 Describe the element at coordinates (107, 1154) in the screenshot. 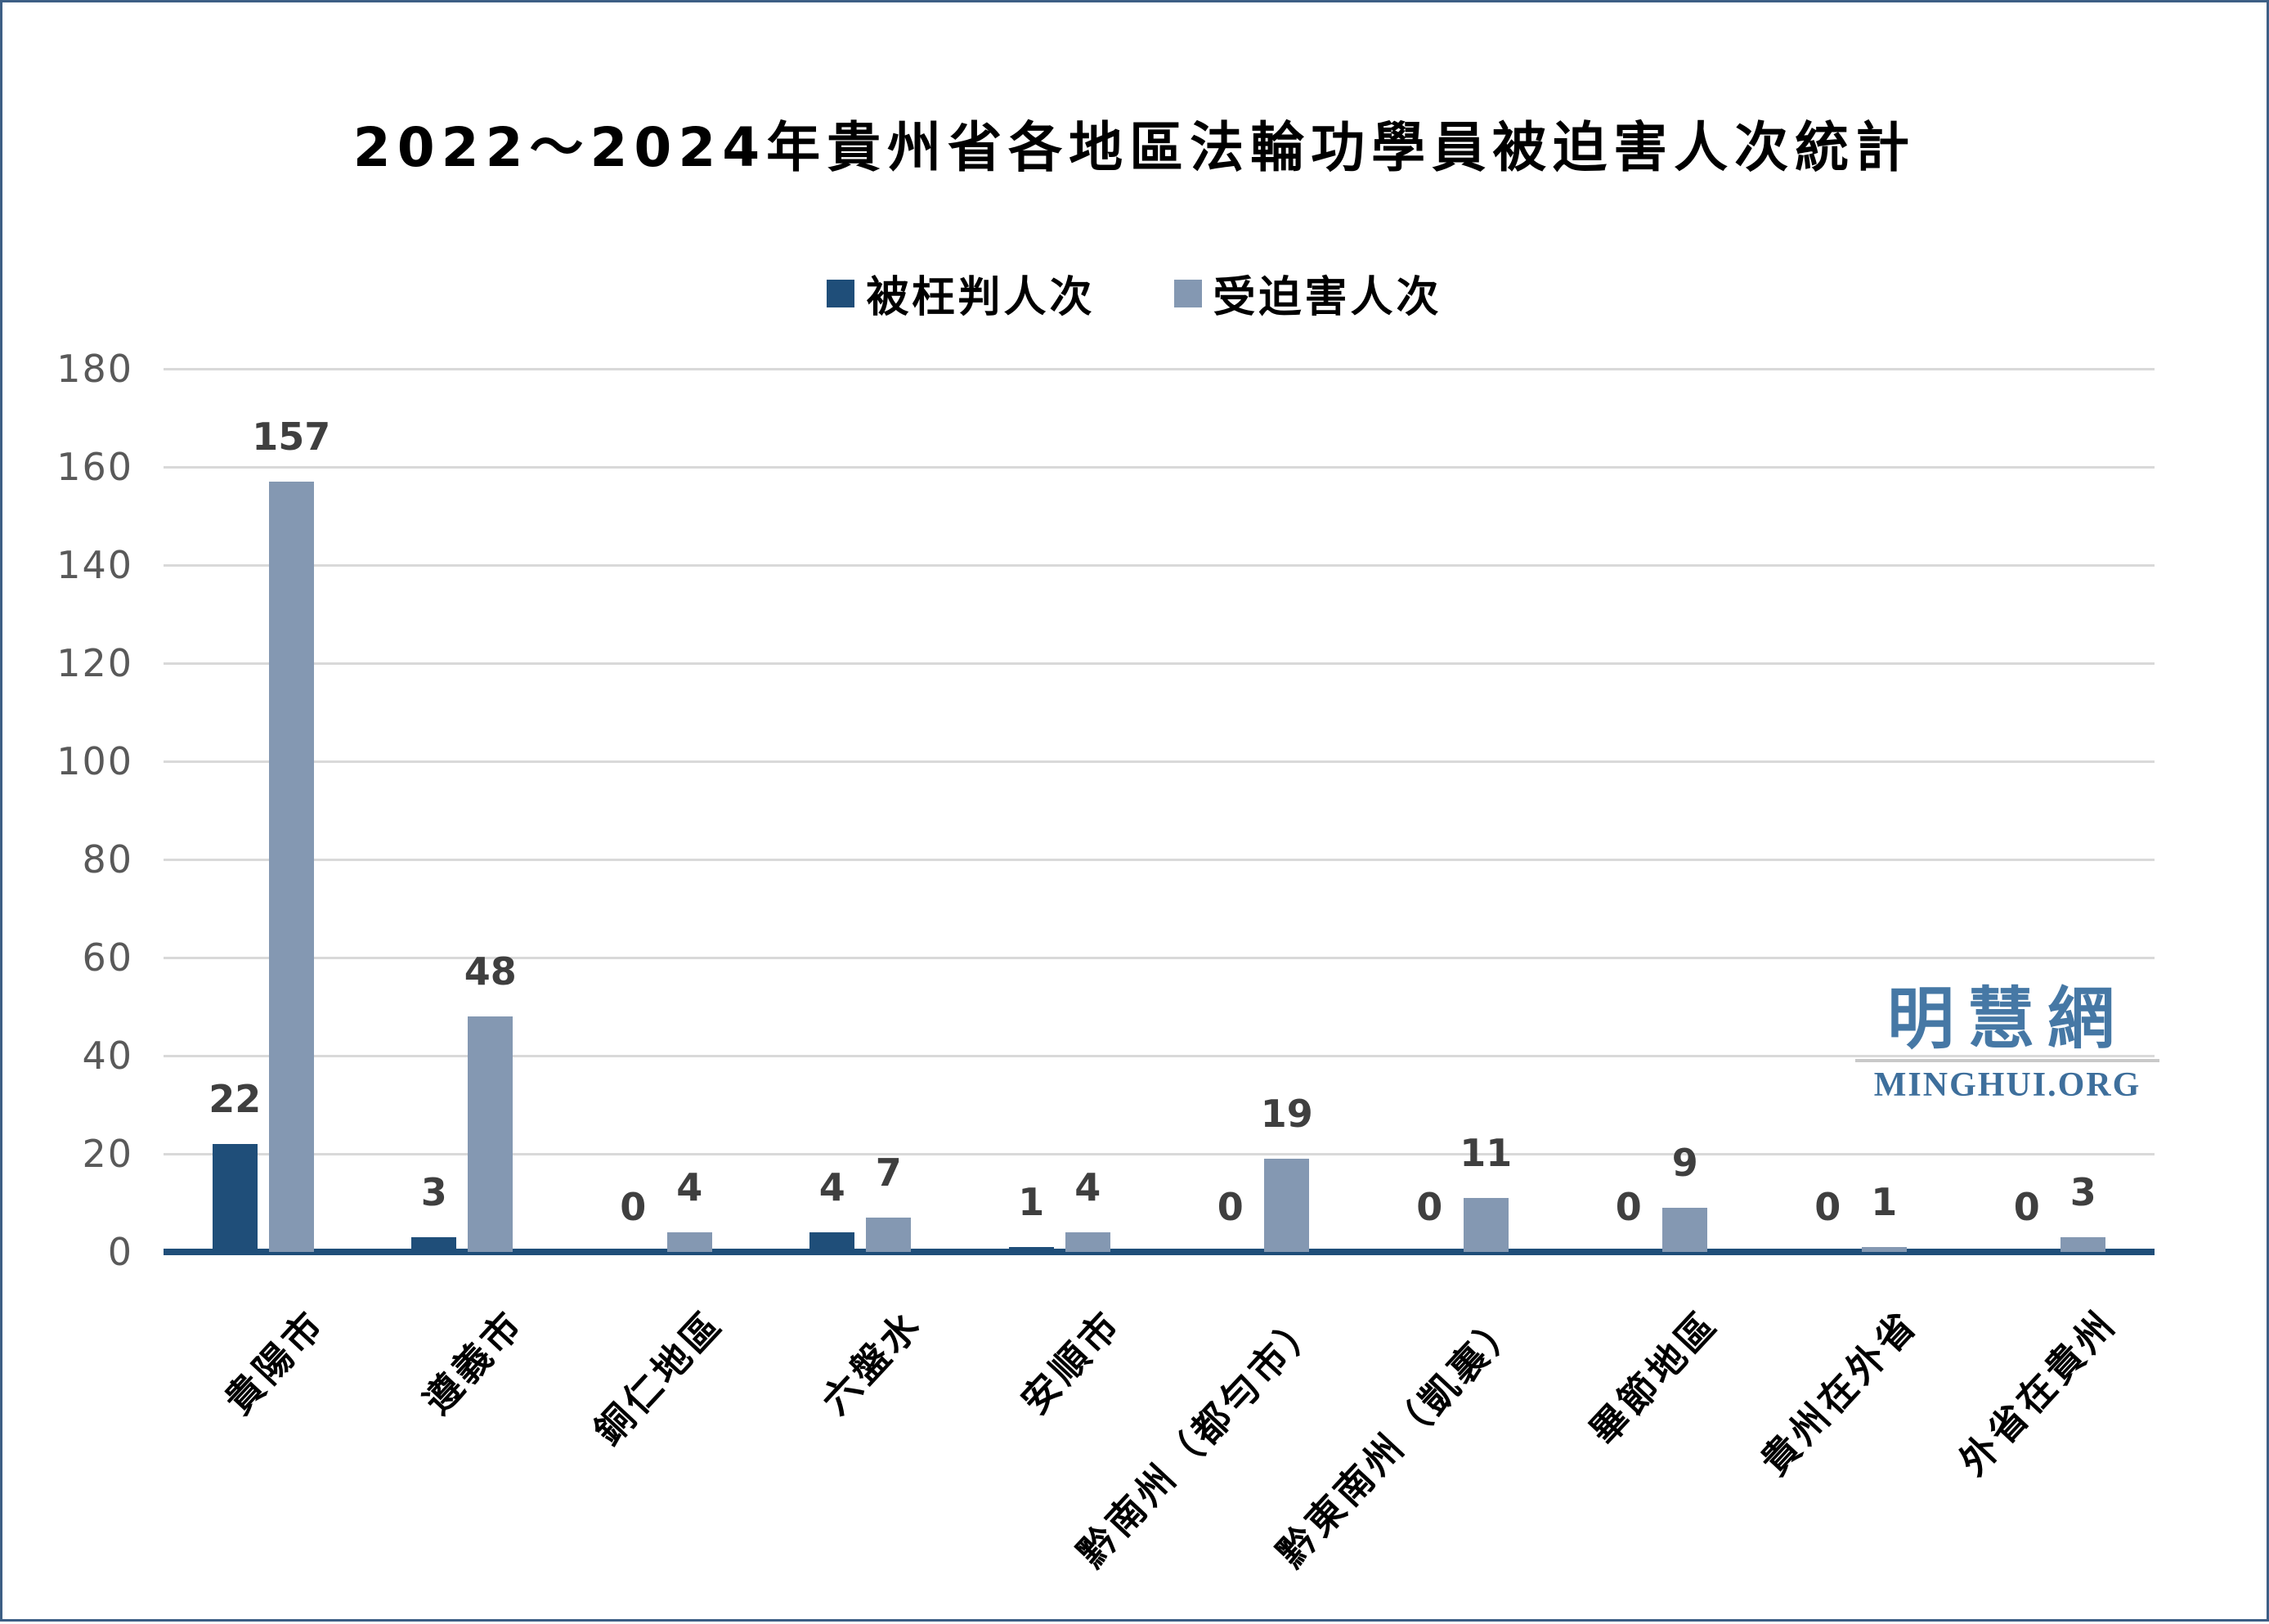

I see `y-axis-tick-label: 20` at that location.